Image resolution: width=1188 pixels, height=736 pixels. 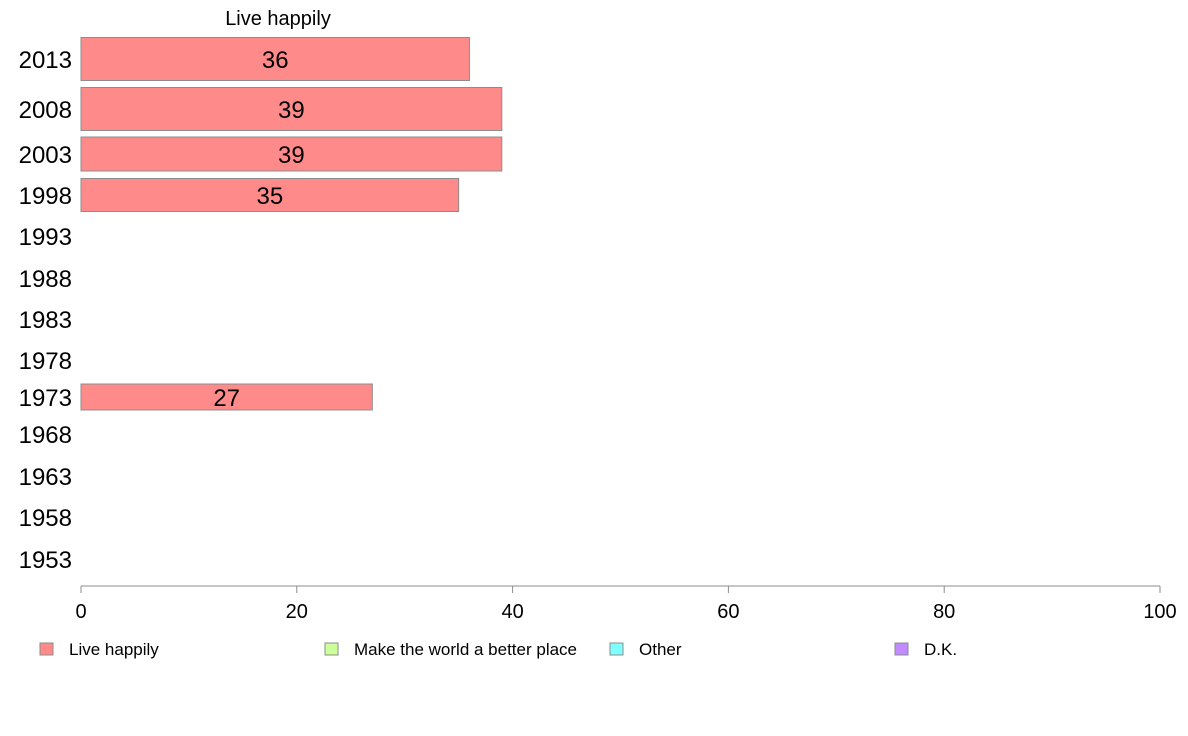 What do you see at coordinates (80, 612) in the screenshot?
I see `x-tick-label: 0` at bounding box center [80, 612].